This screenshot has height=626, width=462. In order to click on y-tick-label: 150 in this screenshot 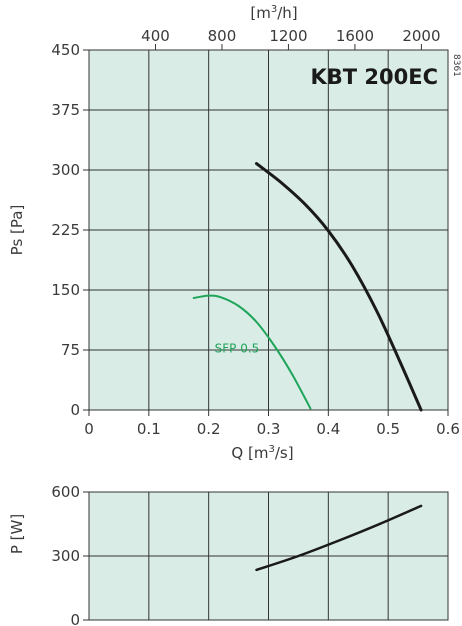, I will do `click(65, 290)`.